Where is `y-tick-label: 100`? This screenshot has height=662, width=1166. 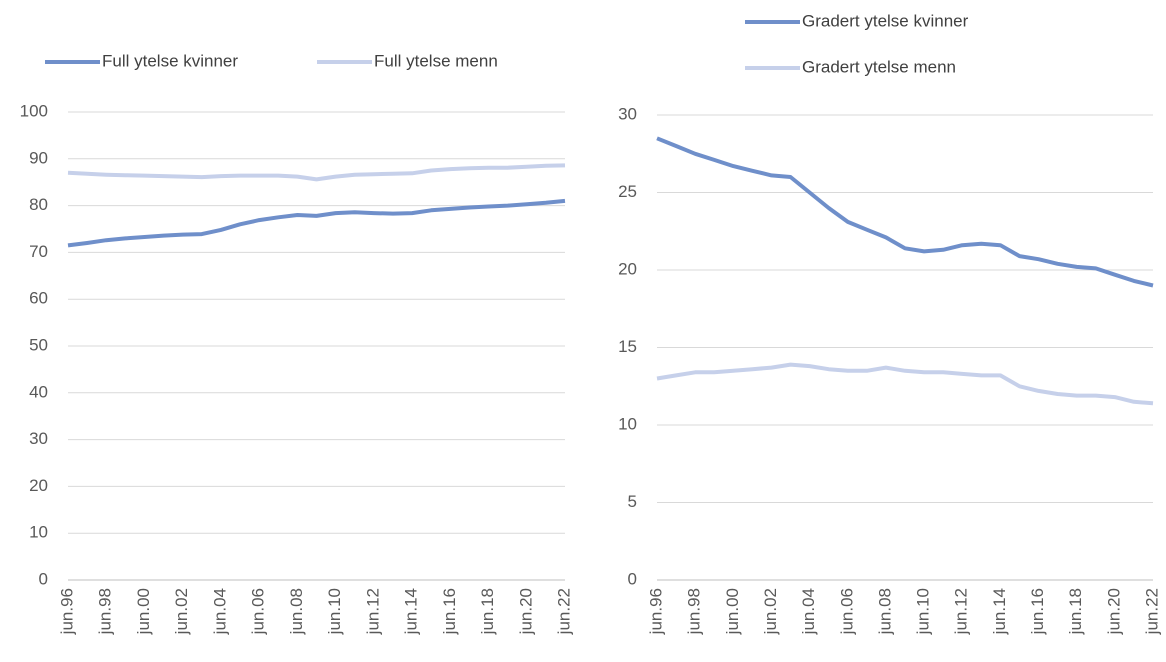 y-tick-label: 100 is located at coordinates (34, 110).